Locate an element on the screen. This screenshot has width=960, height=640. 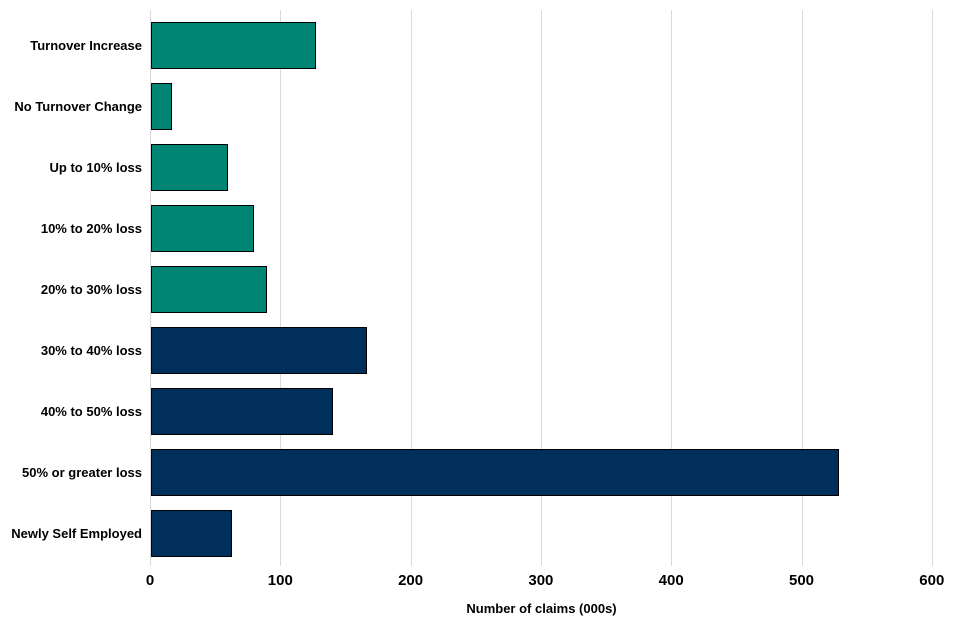
category-label: 50% or greater loss is located at coordinates (82, 472).